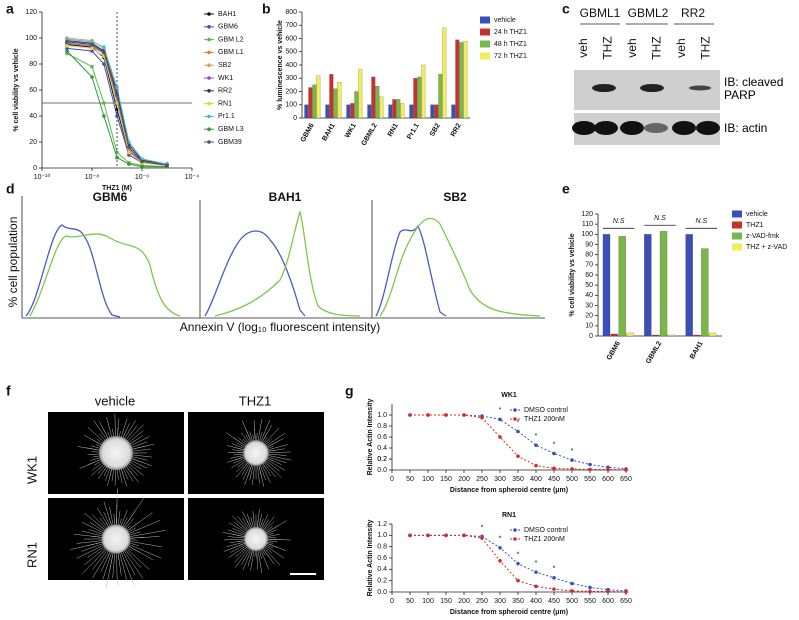 The width and height of the screenshot is (799, 620). What do you see at coordinates (382, 524) in the screenshot?
I see `y-tick-label: 1.2` at bounding box center [382, 524].